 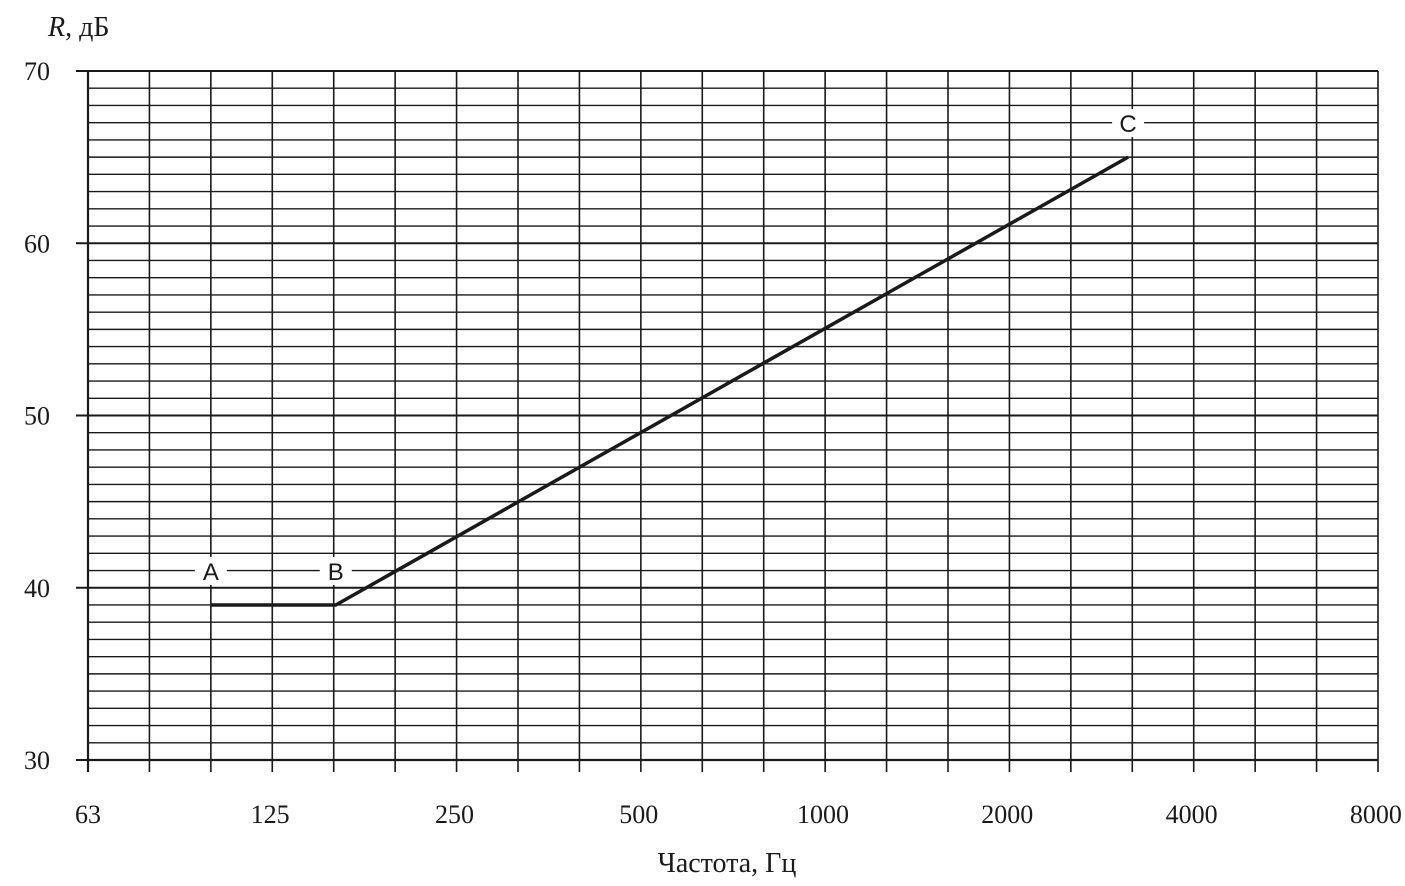 I want to click on x-tick-label: 8000, so click(x=1376, y=814).